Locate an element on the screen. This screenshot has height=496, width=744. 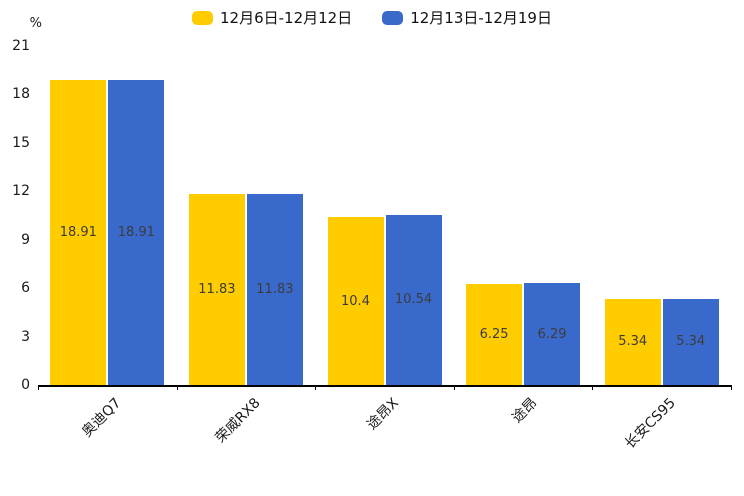
bar-value-label: 10.54 is located at coordinates (413, 300).